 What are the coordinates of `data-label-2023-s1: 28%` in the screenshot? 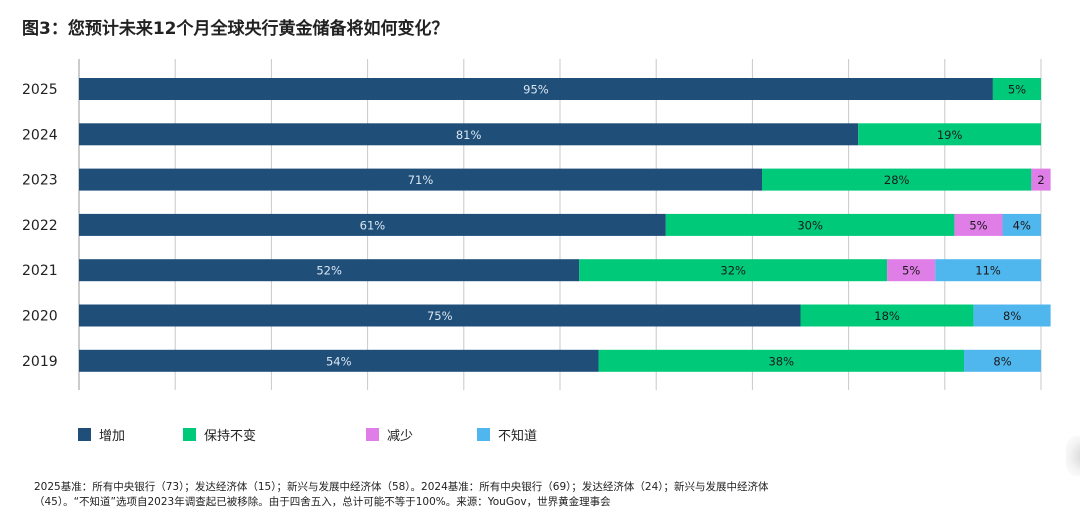 It's located at (897, 180).